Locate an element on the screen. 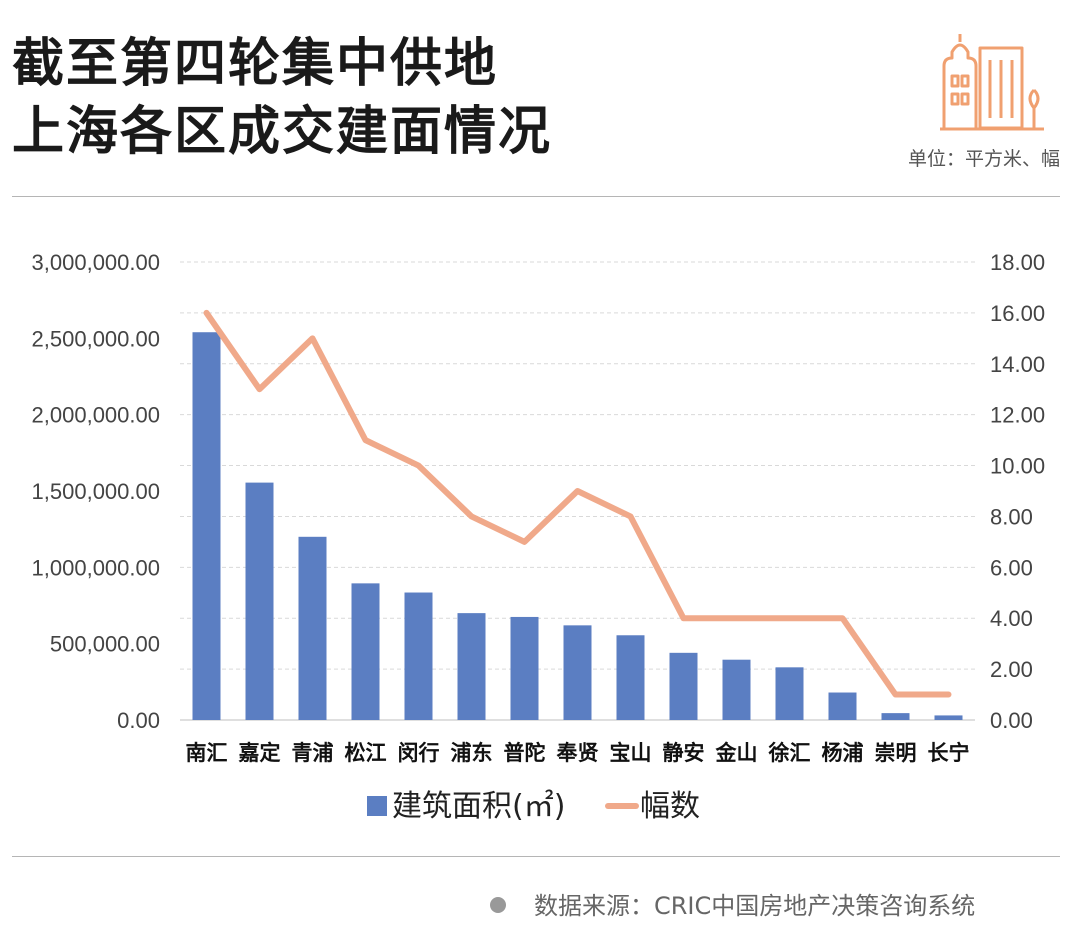 The height and width of the screenshot is (950, 1080). right-tick-label: 6.00 is located at coordinates (1011, 567).